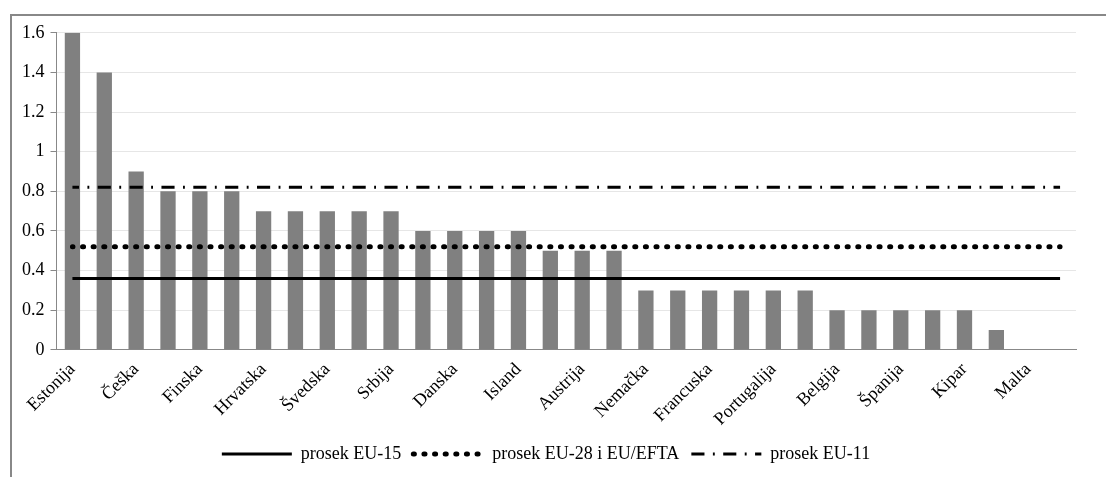 Image resolution: width=1106 pixels, height=477 pixels. I want to click on legend-label: prosek EU-11, so click(820, 452).